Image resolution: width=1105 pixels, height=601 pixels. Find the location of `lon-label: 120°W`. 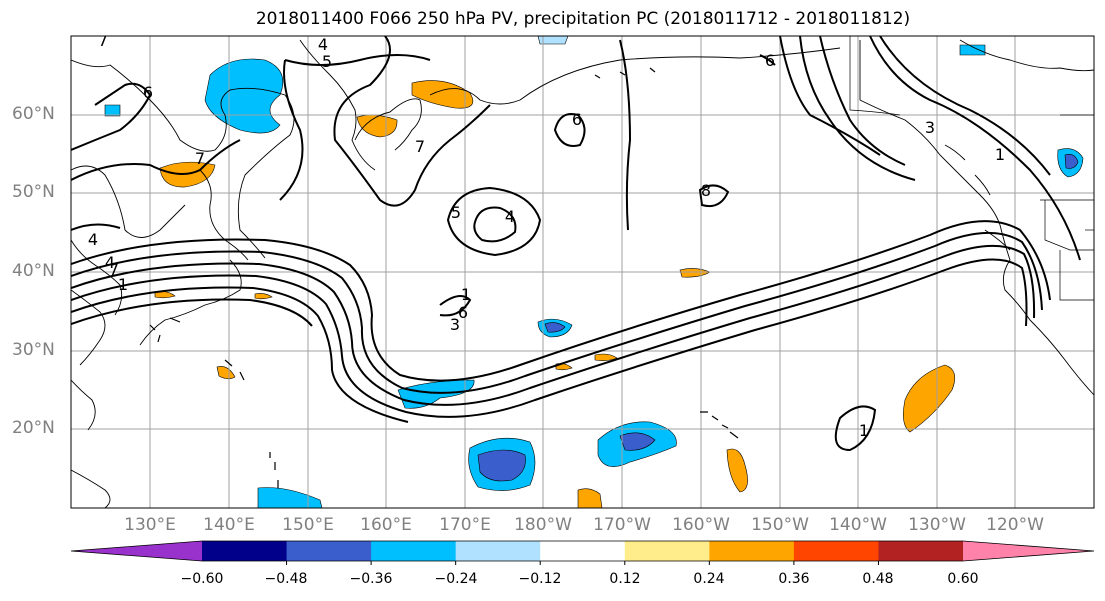

lon-label: 120°W is located at coordinates (1015, 525).